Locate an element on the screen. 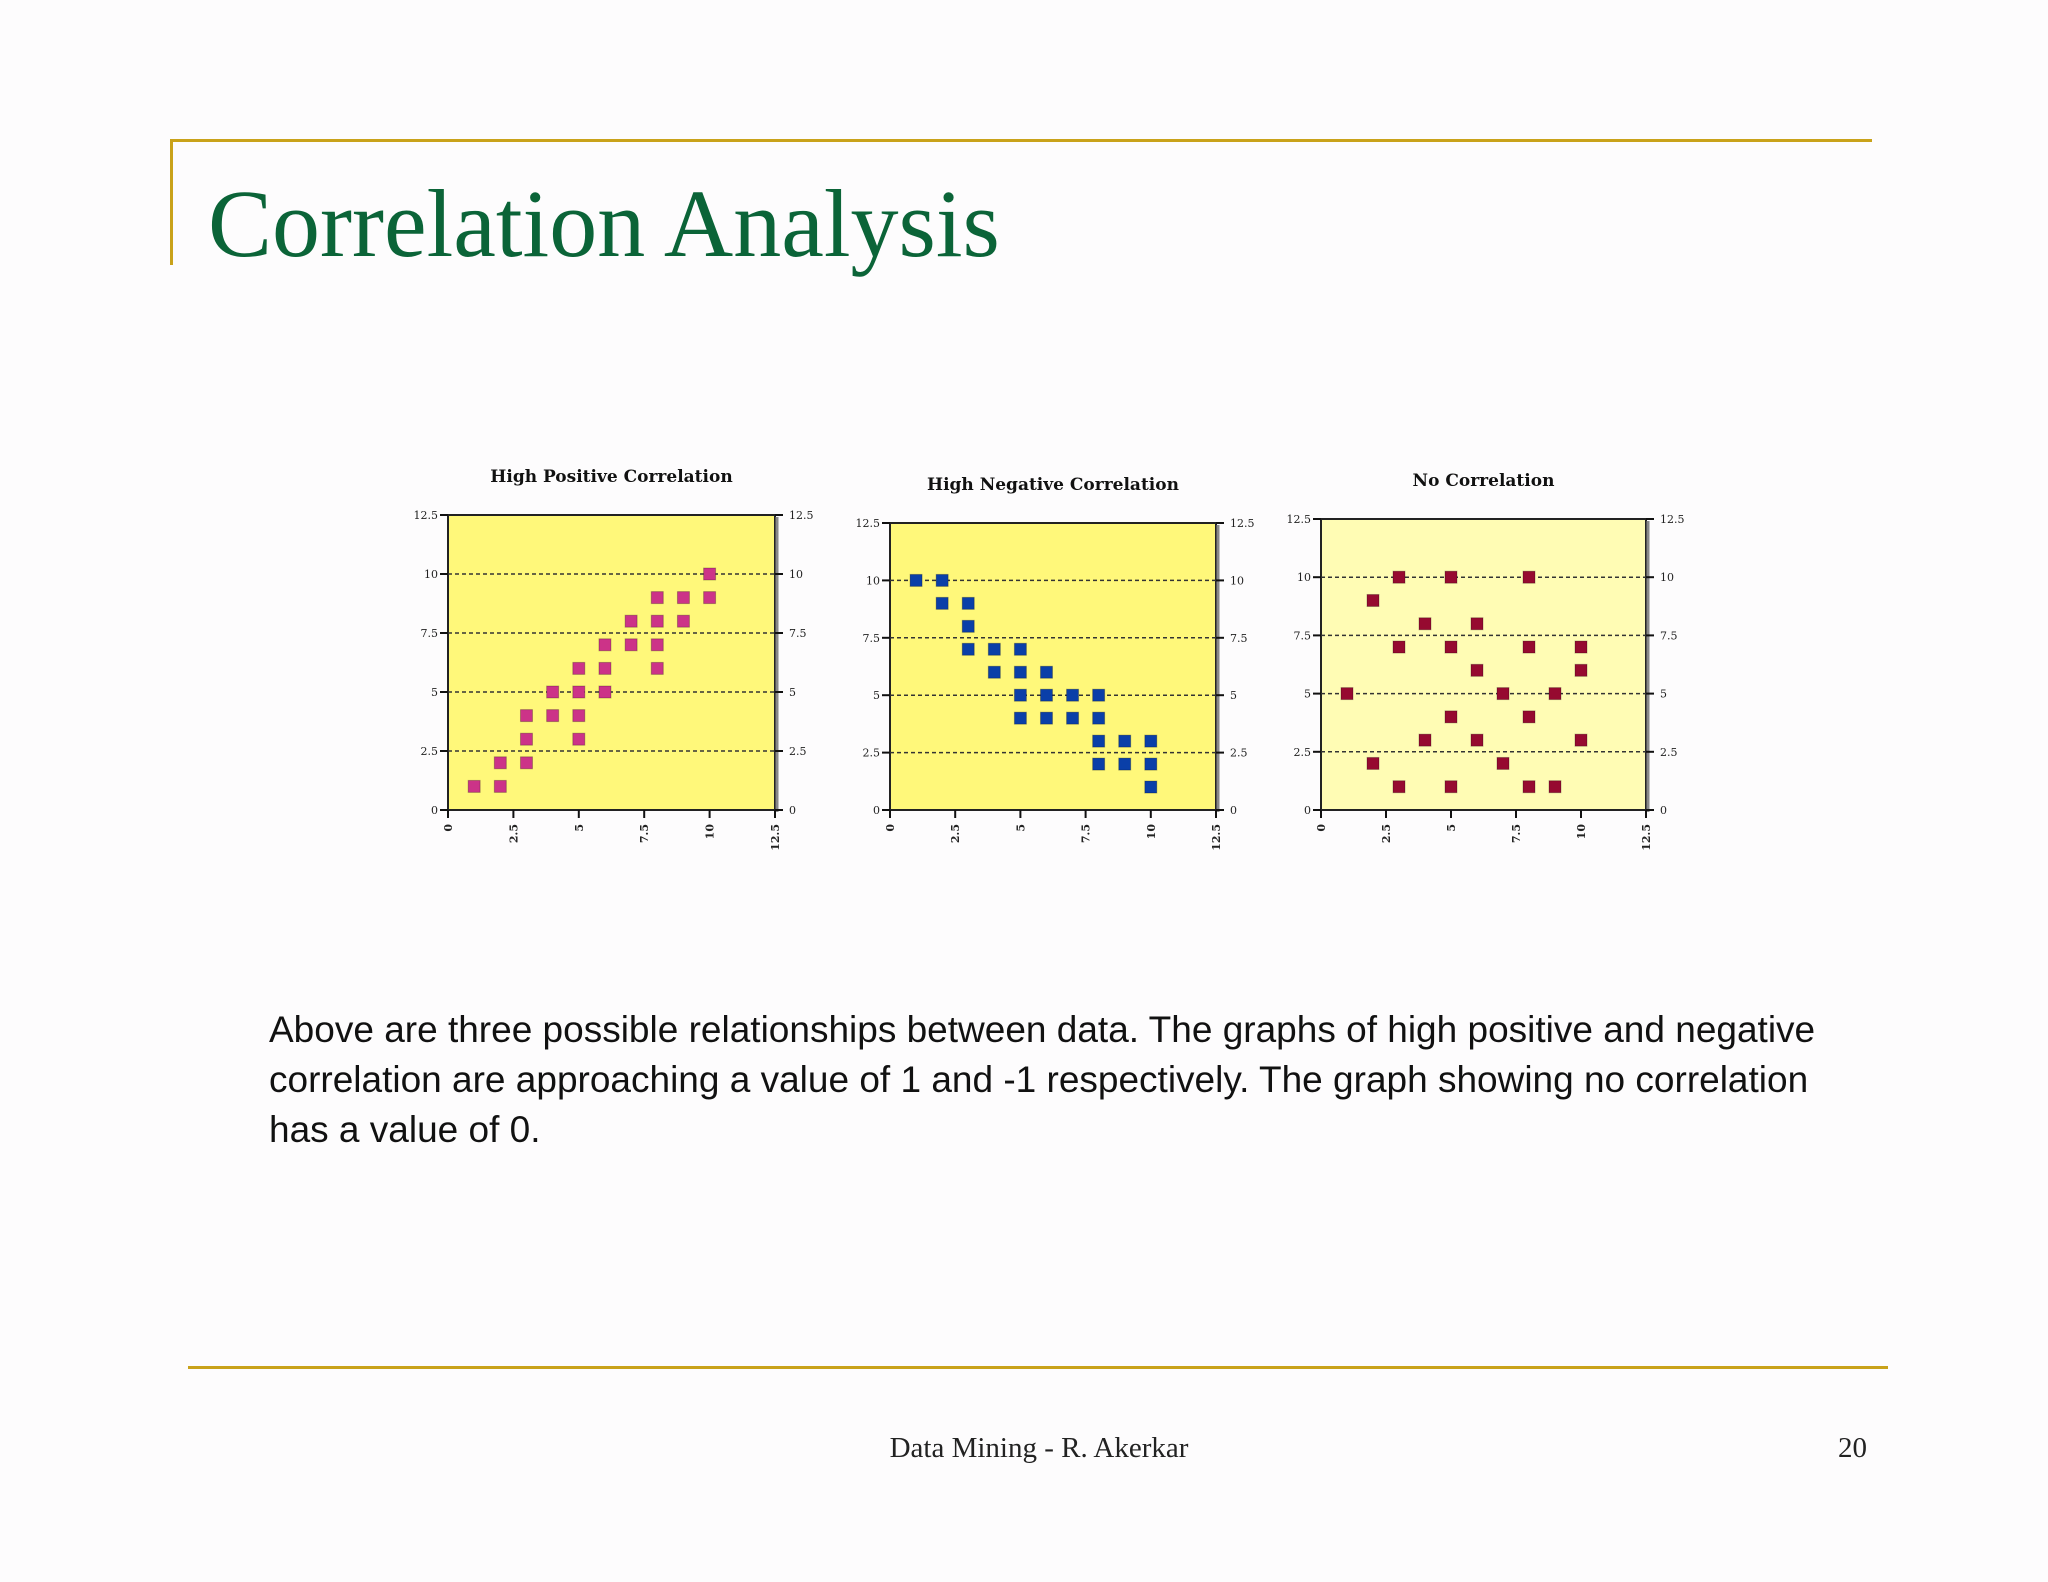 The height and width of the screenshot is (1582, 2048). y-tick-label-left: 7.5 is located at coordinates (430, 633).